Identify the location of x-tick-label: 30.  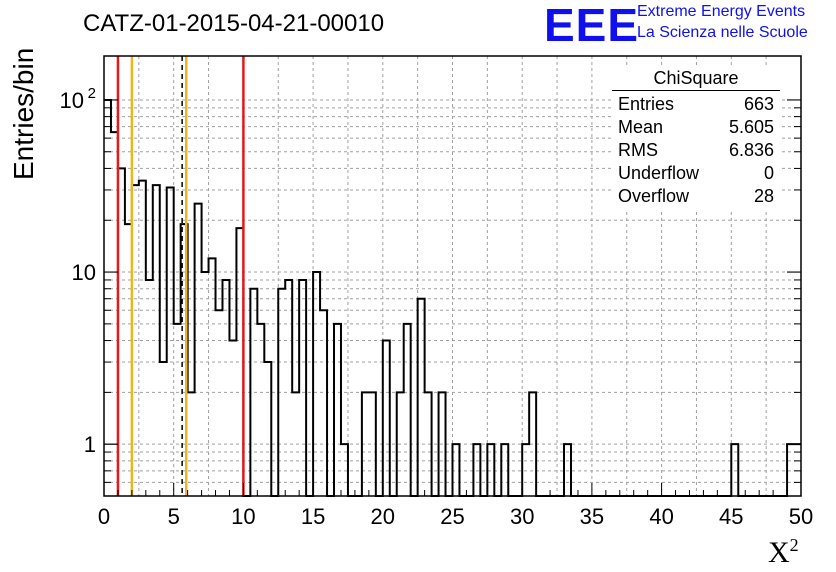
(522, 516).